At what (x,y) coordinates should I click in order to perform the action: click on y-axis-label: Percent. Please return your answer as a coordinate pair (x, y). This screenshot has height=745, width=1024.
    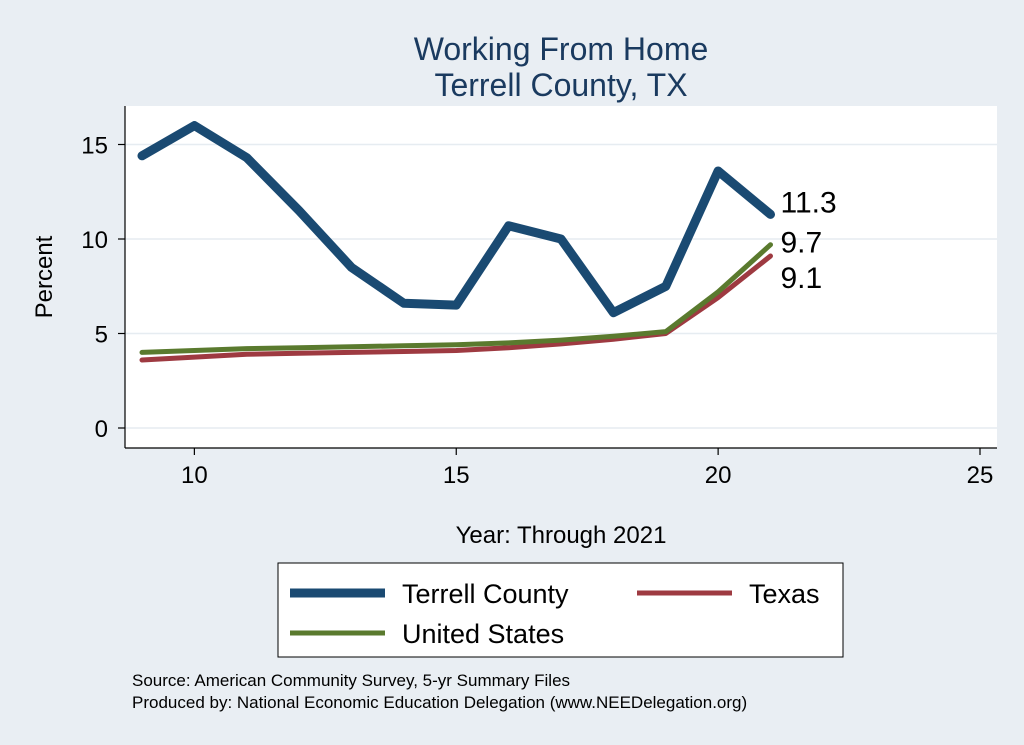
    Looking at the image, I should click on (44, 276).